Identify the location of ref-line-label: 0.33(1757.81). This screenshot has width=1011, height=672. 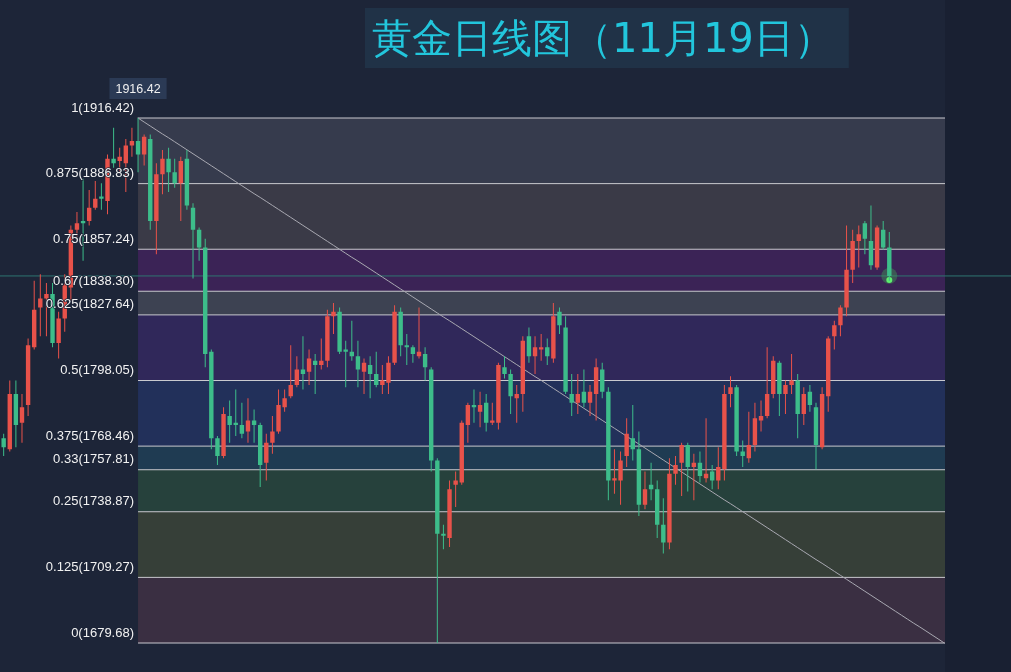
(94, 459).